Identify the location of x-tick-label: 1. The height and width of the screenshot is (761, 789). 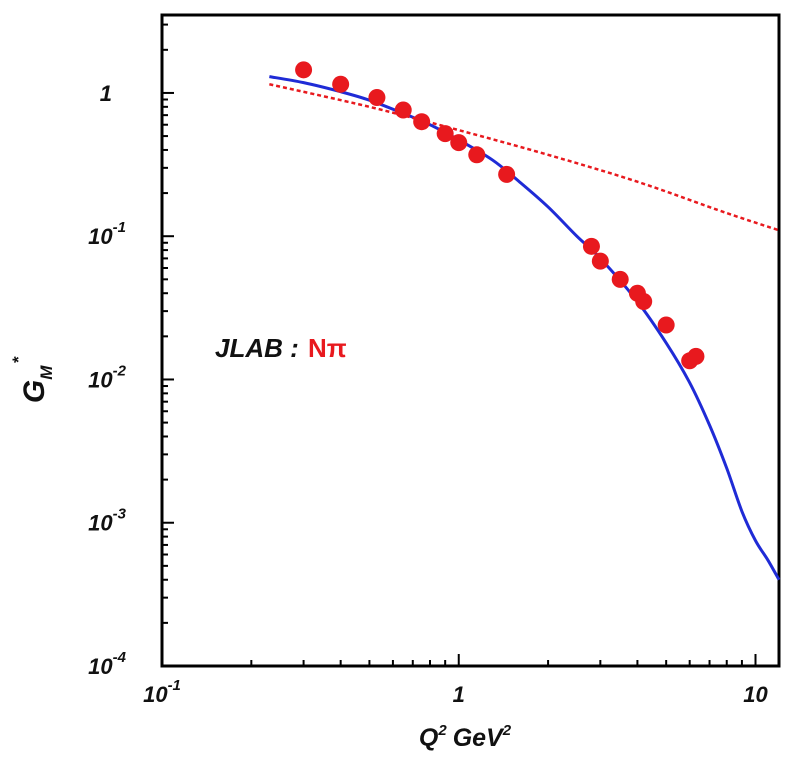
(459, 694).